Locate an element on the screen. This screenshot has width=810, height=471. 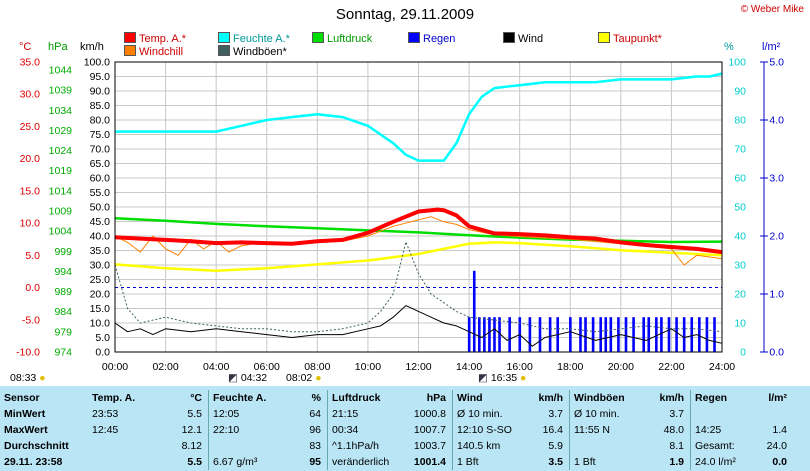
sun-icon: ● is located at coordinates (42, 378).